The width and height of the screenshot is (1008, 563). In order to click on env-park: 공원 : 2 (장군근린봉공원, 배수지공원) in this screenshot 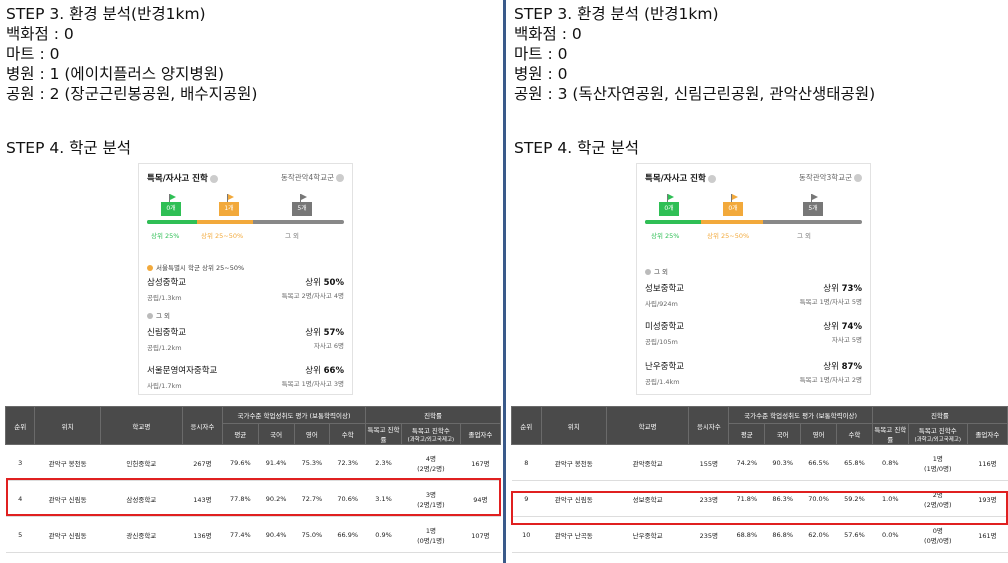, I will do `click(132, 94)`.